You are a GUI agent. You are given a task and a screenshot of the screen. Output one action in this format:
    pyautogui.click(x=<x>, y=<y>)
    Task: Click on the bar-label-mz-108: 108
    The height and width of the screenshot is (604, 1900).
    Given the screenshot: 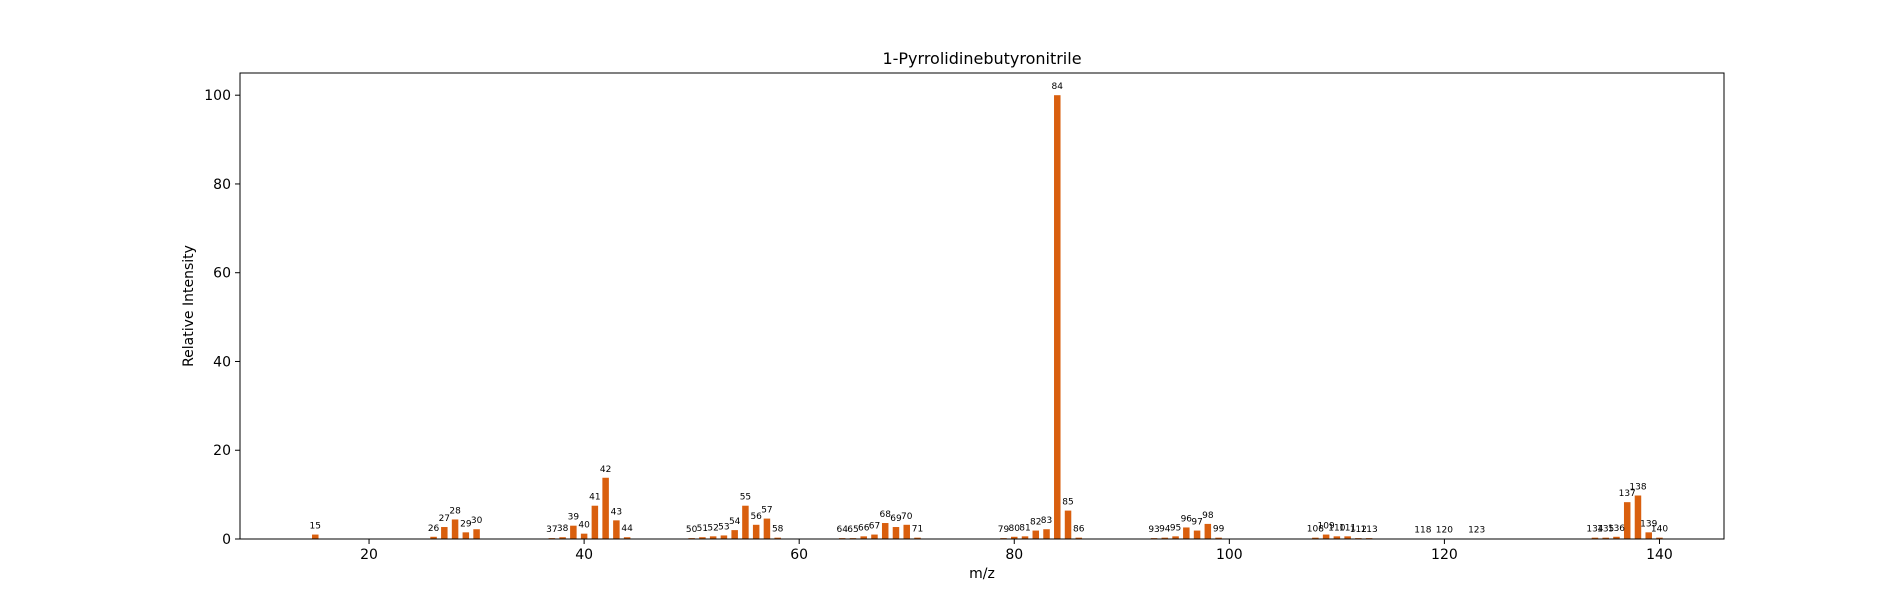 What is the action you would take?
    pyautogui.click(x=1315, y=530)
    